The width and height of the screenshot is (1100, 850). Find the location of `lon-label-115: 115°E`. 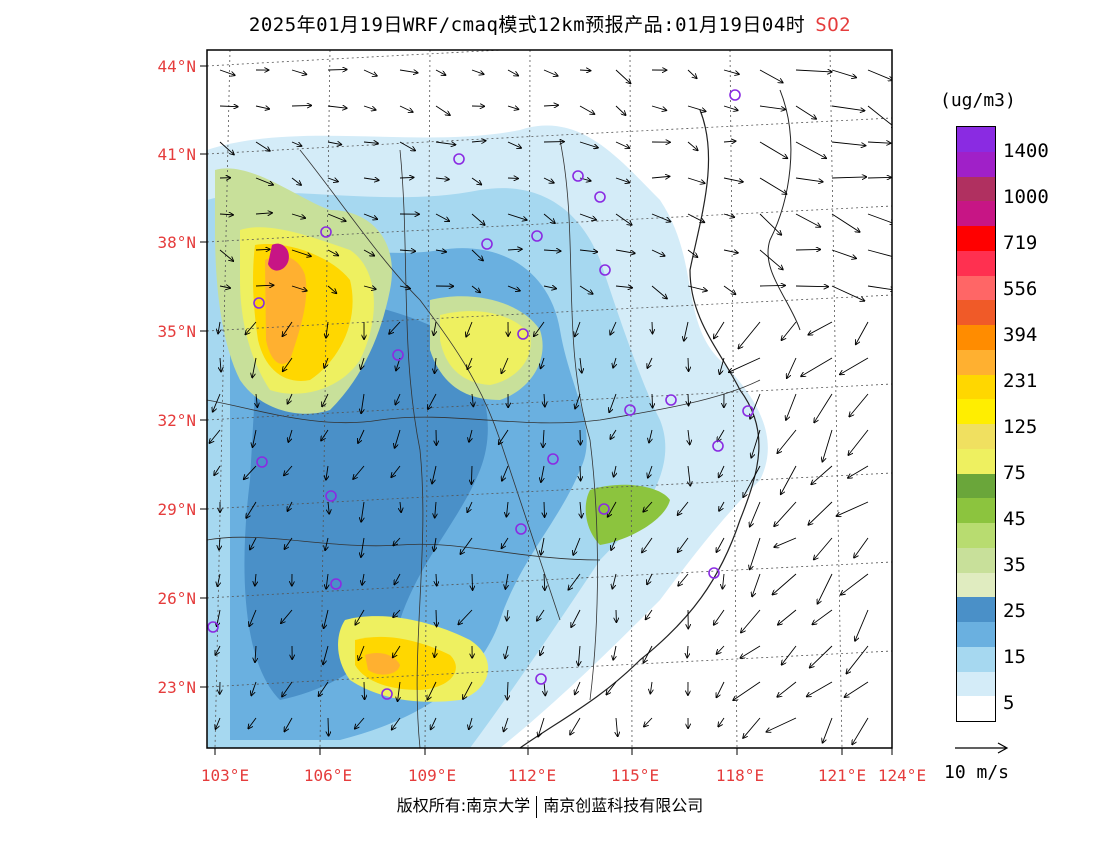

lon-label-115: 115°E is located at coordinates (635, 775).